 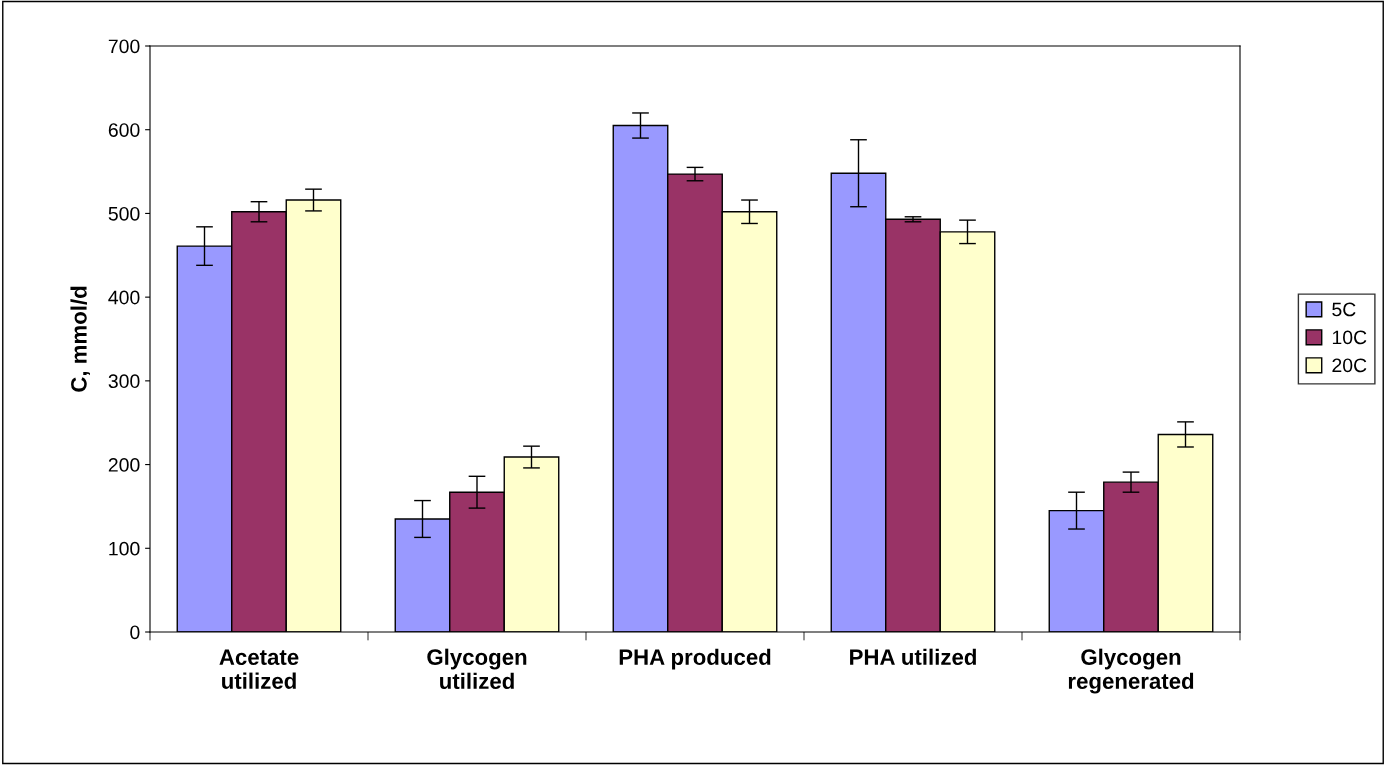 What do you see at coordinates (124, 381) in the screenshot?
I see `y-tick-label: 300` at bounding box center [124, 381].